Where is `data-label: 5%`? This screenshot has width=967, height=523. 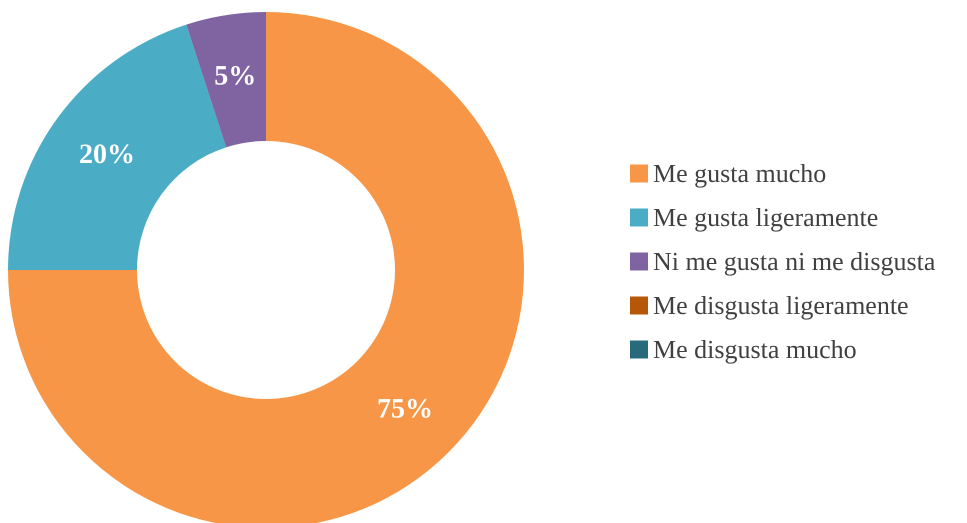
data-label: 5% is located at coordinates (235, 76).